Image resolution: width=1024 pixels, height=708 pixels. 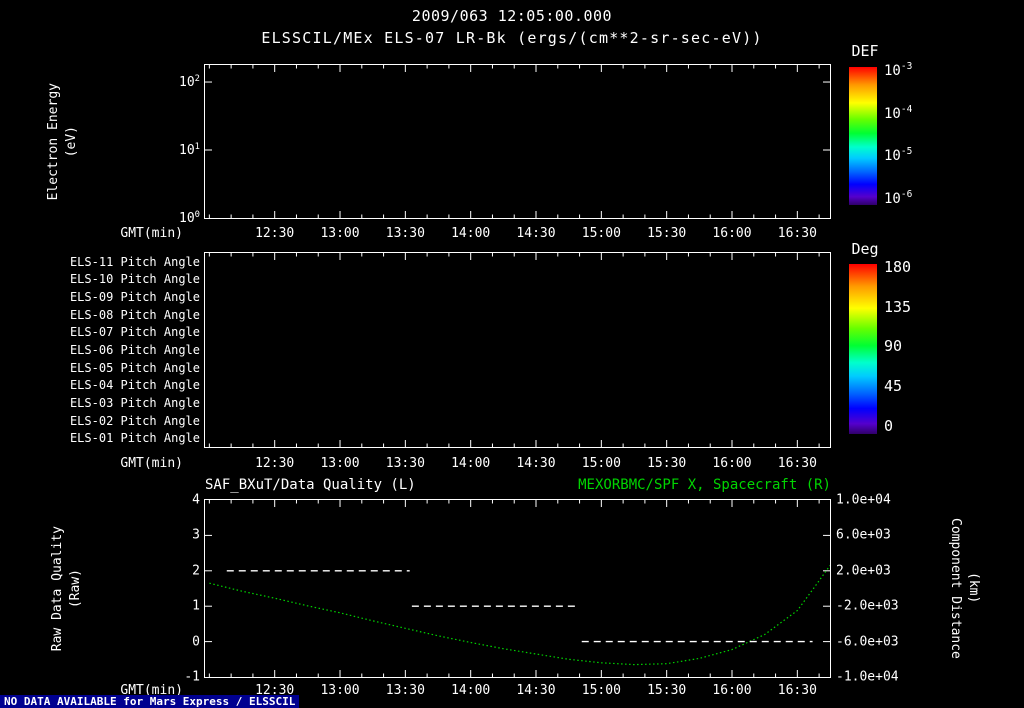 What do you see at coordinates (898, 198) in the screenshot?
I see `colorbar-tick-label: 10-6` at bounding box center [898, 198].